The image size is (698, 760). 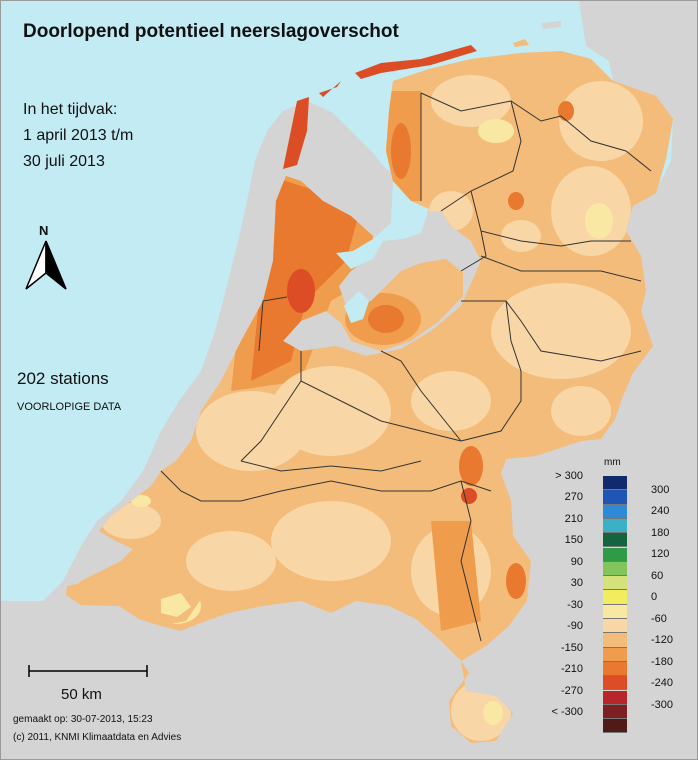 What do you see at coordinates (78, 135) in the screenshot?
I see `period-start: 1 april 2013 t/m` at bounding box center [78, 135].